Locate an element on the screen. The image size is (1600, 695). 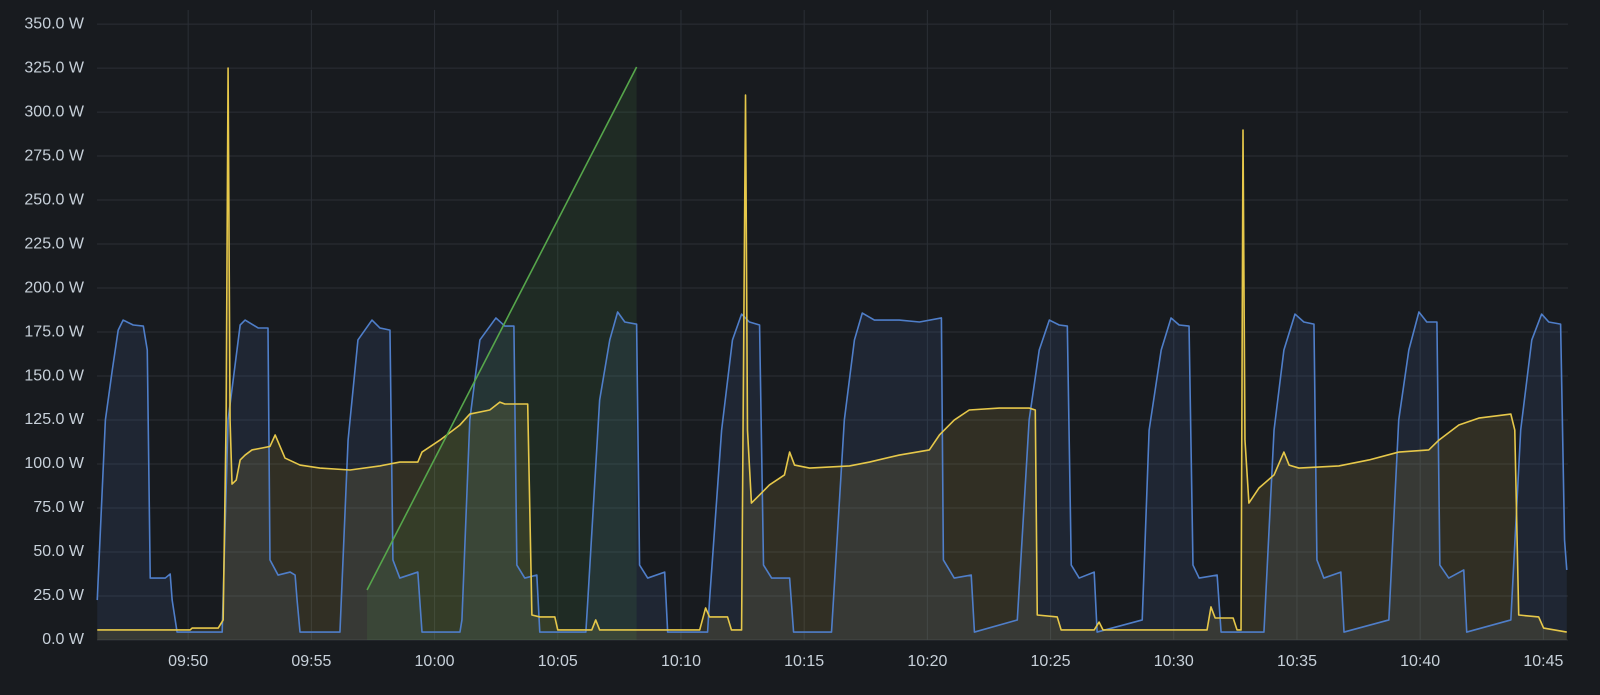
x-tick-label: 10:35 is located at coordinates (1297, 661).